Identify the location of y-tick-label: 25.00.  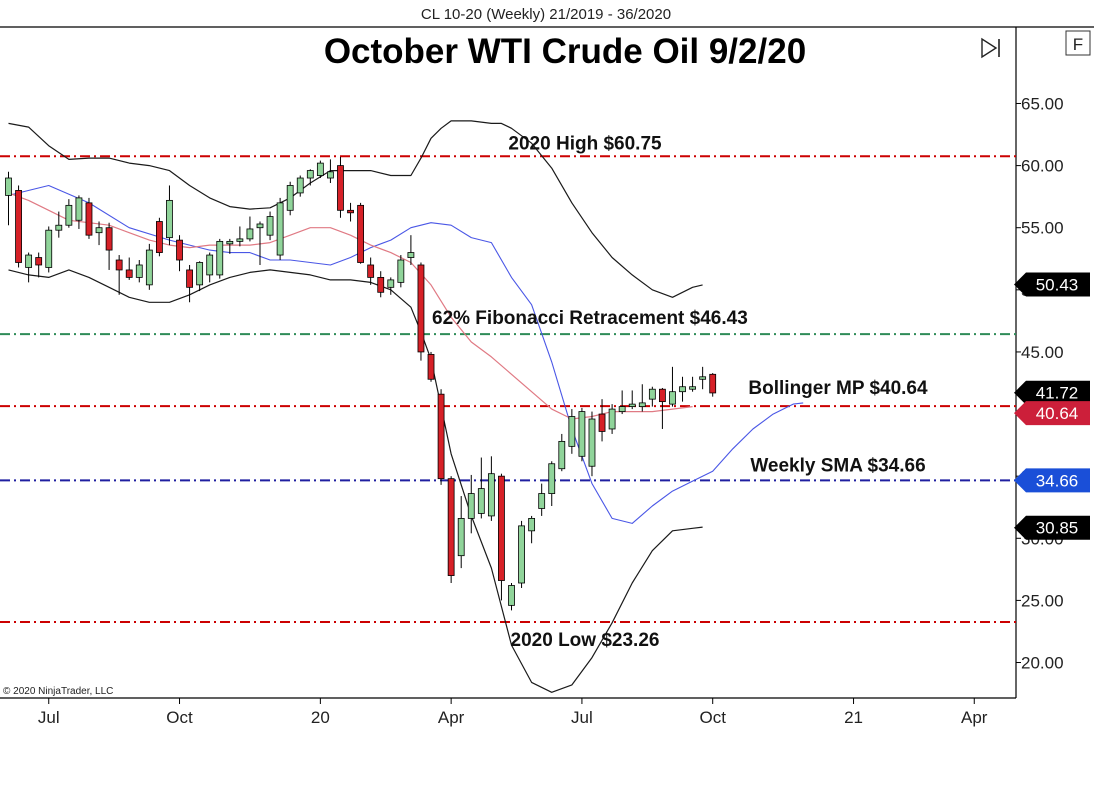
(1042, 600).